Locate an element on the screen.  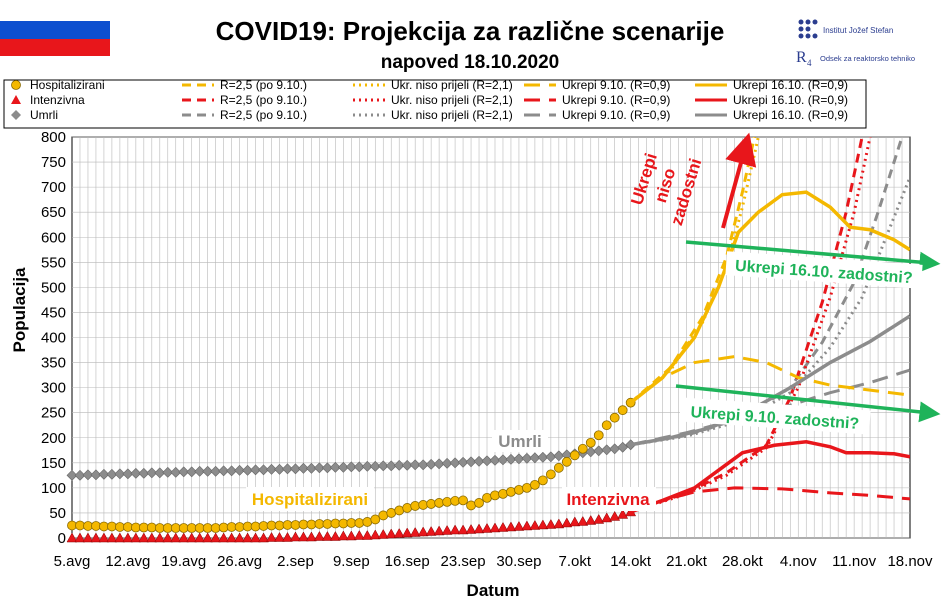
x-tick-label: 12.avg is located at coordinates (127, 561).